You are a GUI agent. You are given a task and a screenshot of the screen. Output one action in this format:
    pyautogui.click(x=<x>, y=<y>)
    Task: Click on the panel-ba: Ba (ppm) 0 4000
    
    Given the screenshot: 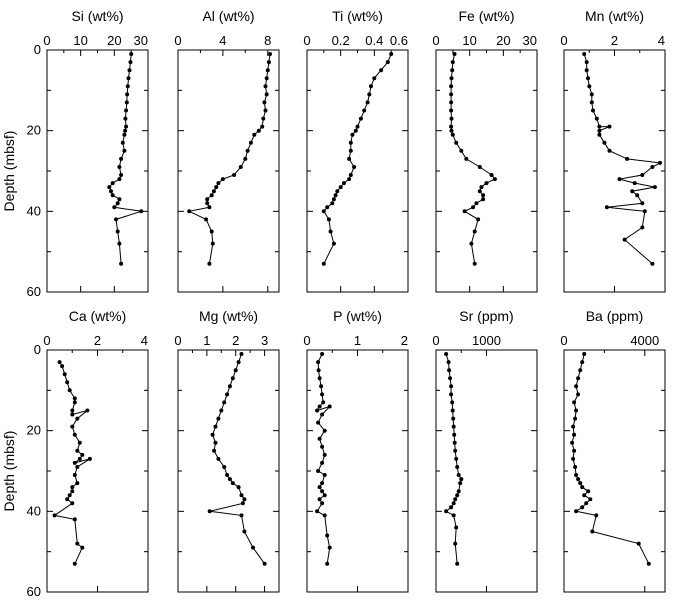 What is the action you would take?
    pyautogui.click(x=613, y=450)
    